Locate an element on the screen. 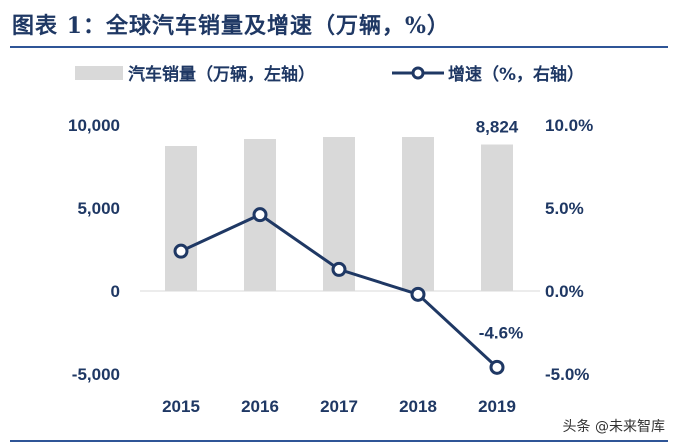 The image size is (679, 448). left-tick-label: 0 is located at coordinates (115, 291).